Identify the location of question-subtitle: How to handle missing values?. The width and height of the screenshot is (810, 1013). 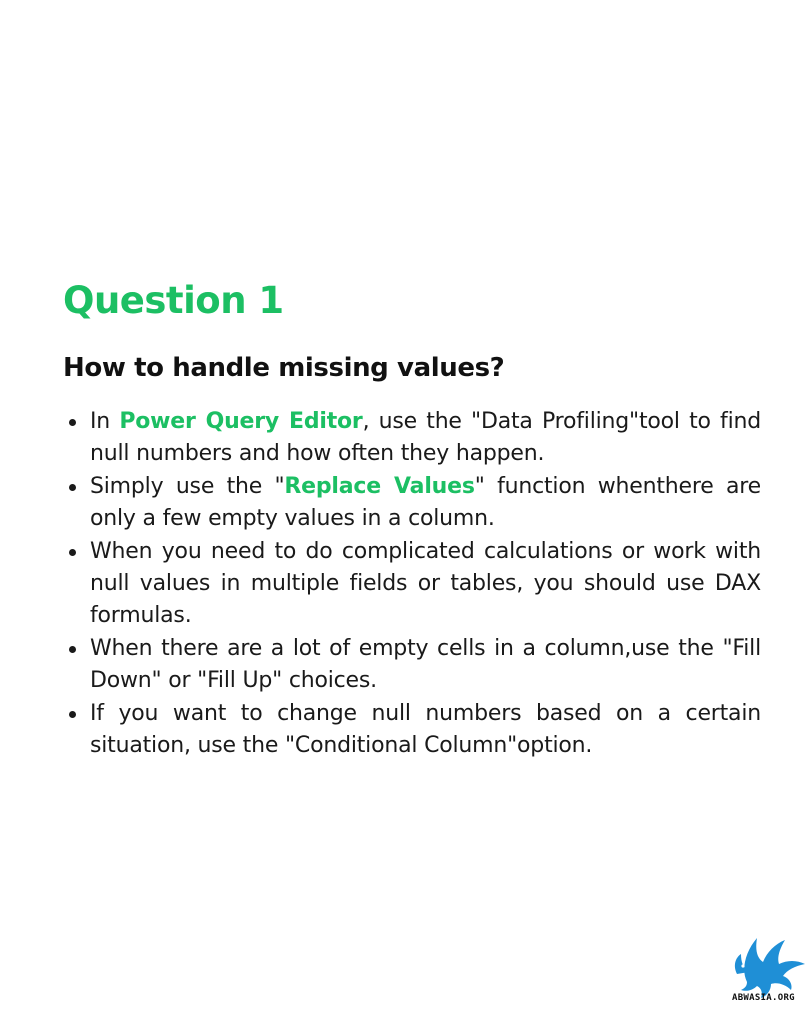
(284, 368).